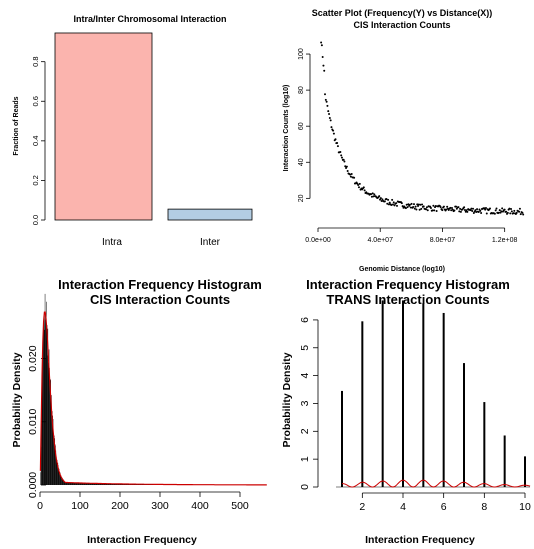 This screenshot has width=534, height=549. I want to click on p3-y-tick-label: 0.010, so click(33, 421).